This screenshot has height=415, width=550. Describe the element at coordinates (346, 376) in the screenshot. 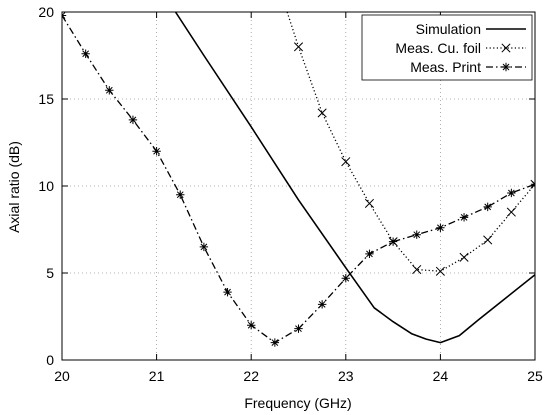

I see `x-tick-label: 23` at that location.